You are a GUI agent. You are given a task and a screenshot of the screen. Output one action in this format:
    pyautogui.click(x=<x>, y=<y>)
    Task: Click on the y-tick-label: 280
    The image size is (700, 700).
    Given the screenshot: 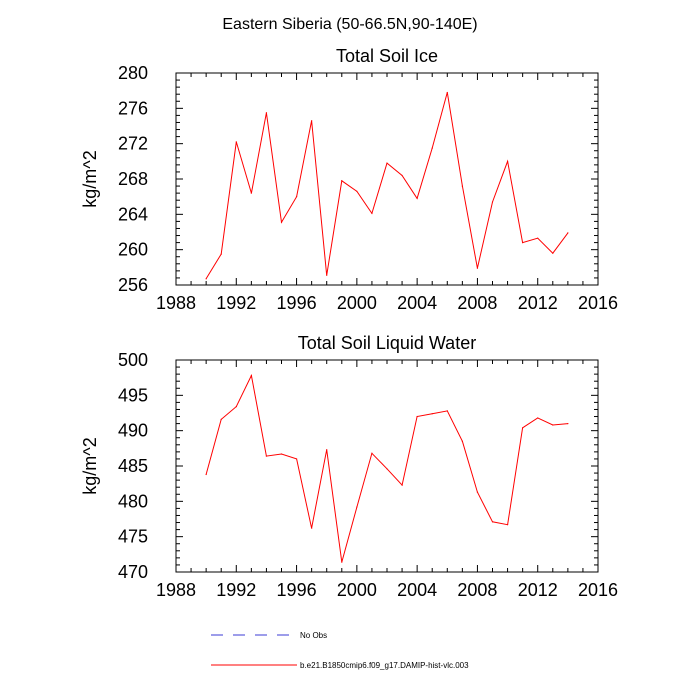 What is the action you would take?
    pyautogui.click(x=133, y=73)
    